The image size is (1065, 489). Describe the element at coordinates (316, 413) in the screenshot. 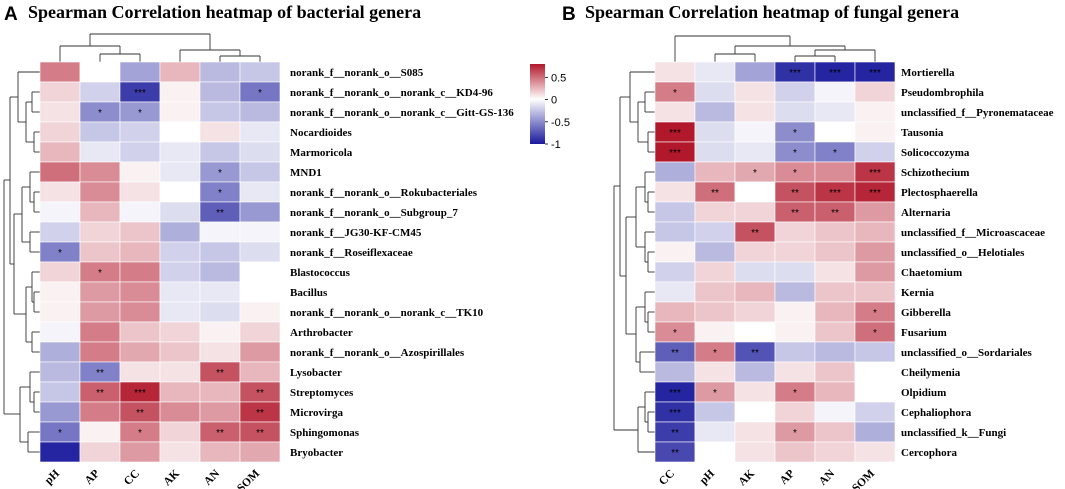

I see `row-label-a: Microvirga` at that location.